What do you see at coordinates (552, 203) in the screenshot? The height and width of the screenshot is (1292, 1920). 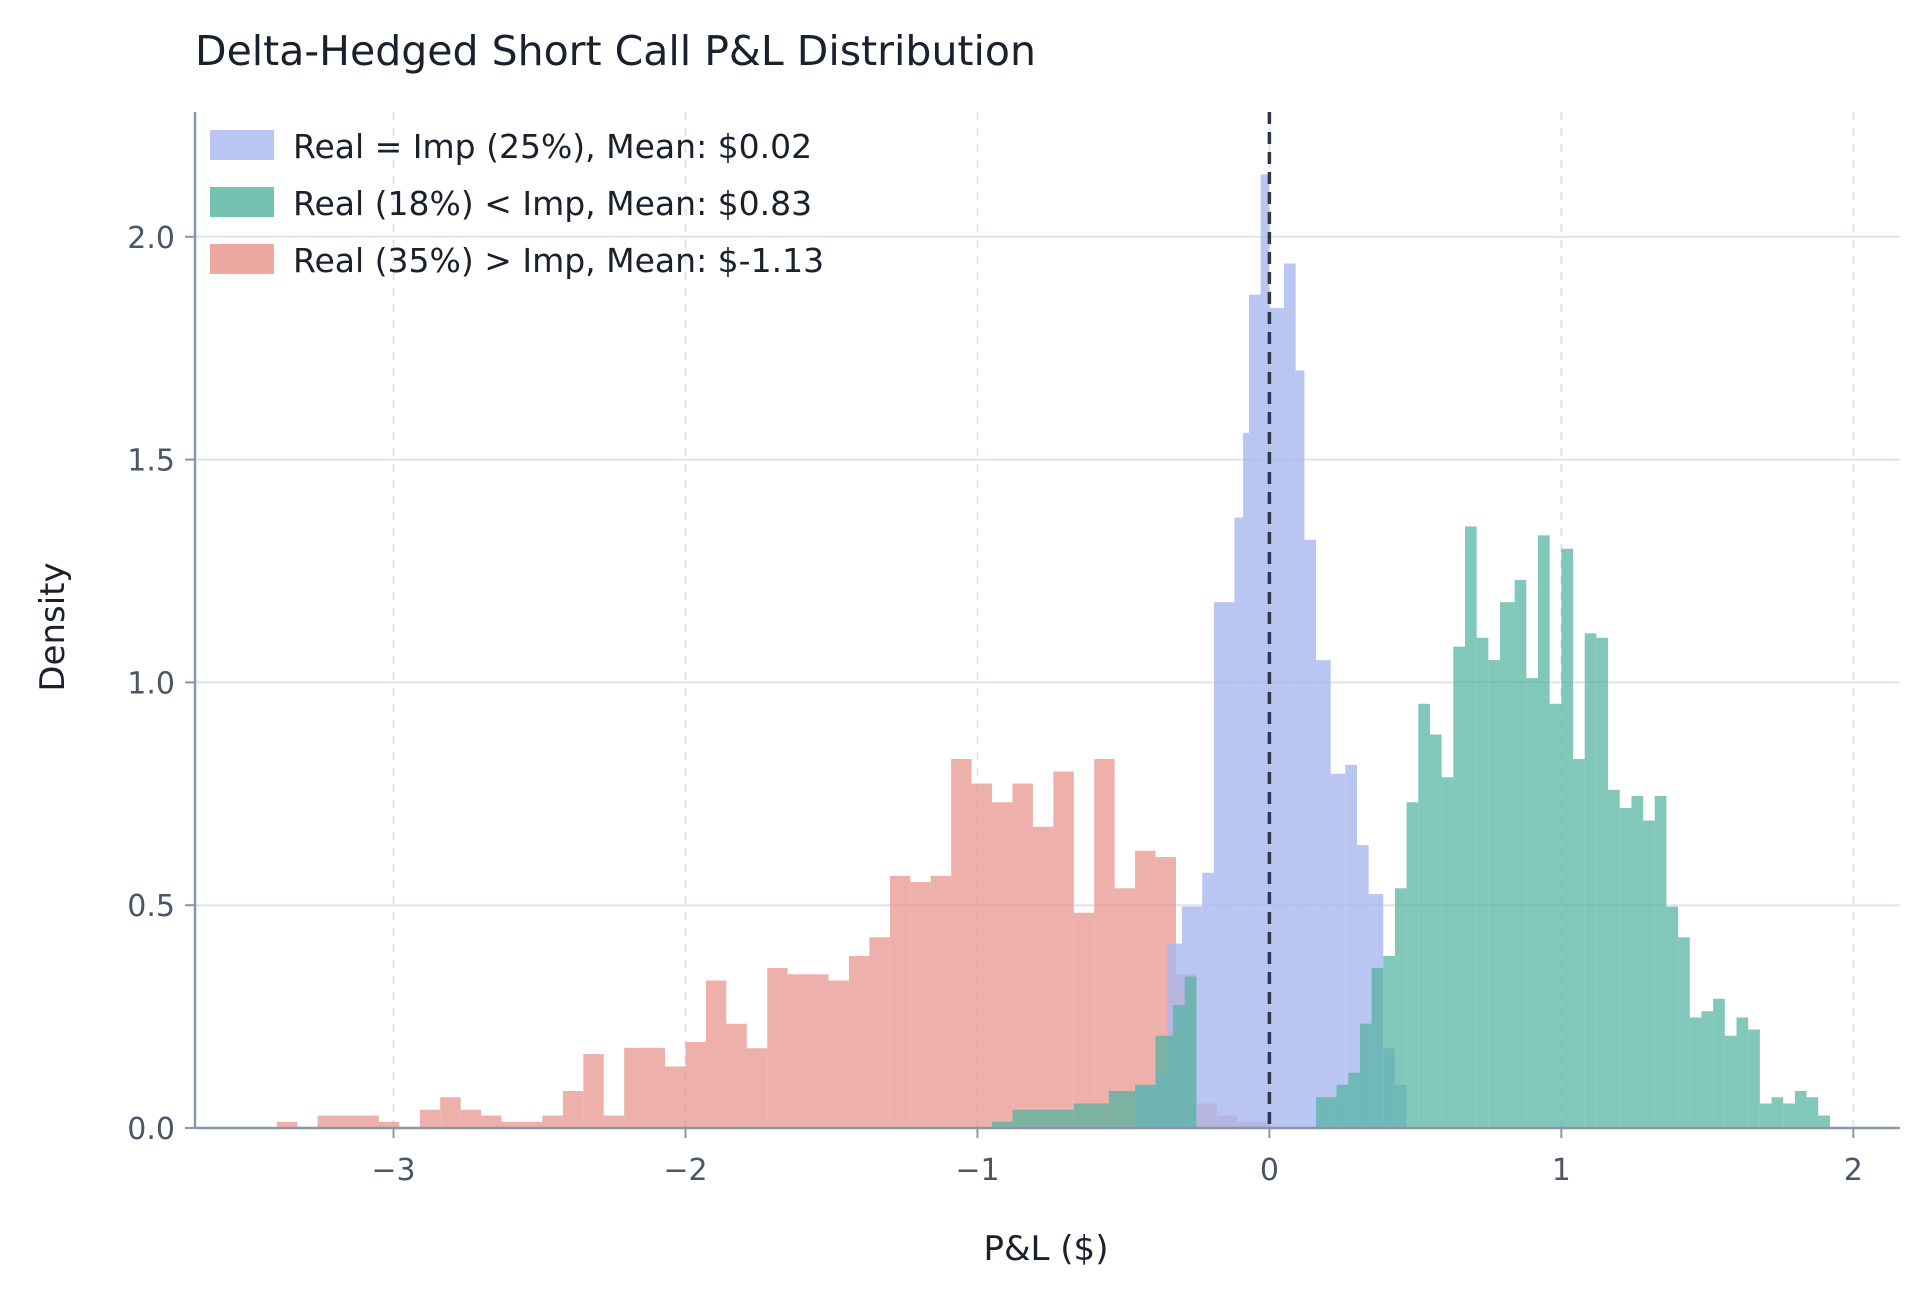 I see `legend-label: Real (18%) < Imp, Mean: $0.83` at bounding box center [552, 203].